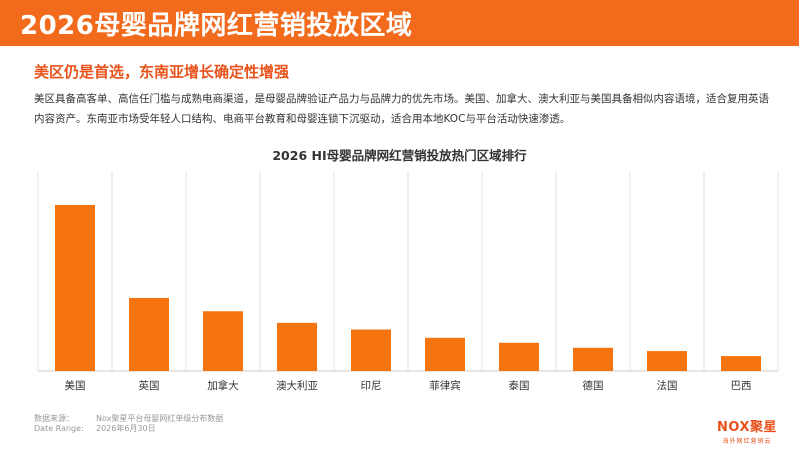 This screenshot has width=799, height=450. What do you see at coordinates (741, 386) in the screenshot?
I see `x-tick-label: 巴西` at bounding box center [741, 386].